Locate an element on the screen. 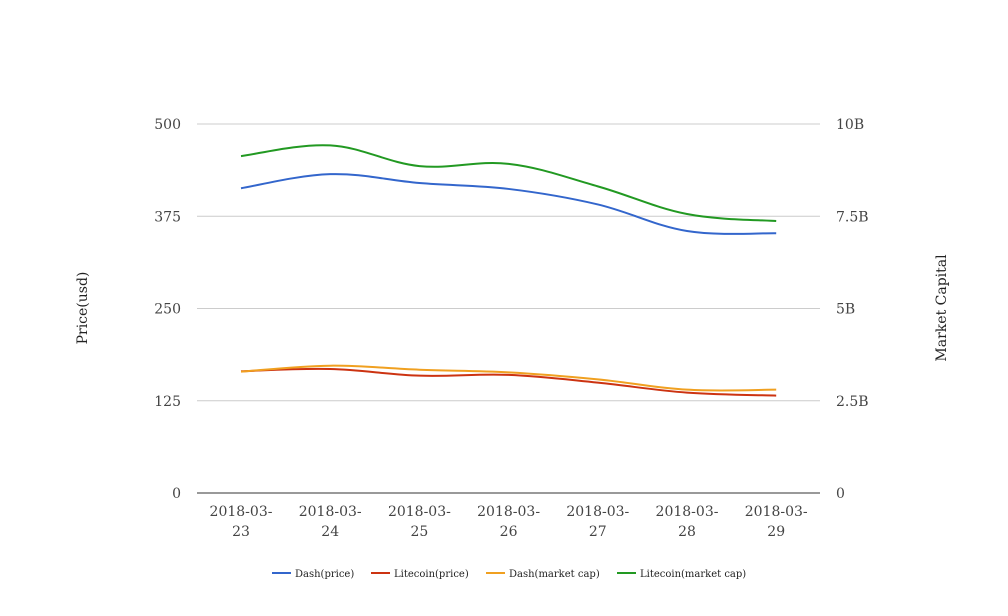 The image size is (1008, 616). legend-label-dash-market-cap: Dash(market cap) is located at coordinates (554, 574).